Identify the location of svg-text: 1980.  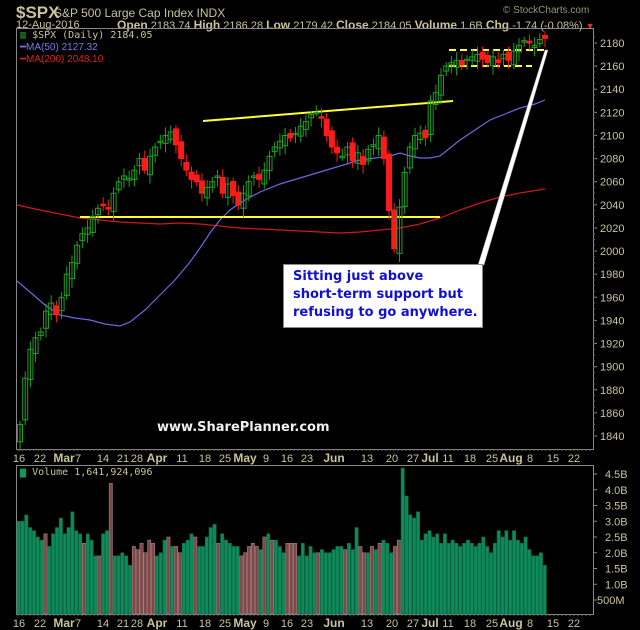
(612, 275).